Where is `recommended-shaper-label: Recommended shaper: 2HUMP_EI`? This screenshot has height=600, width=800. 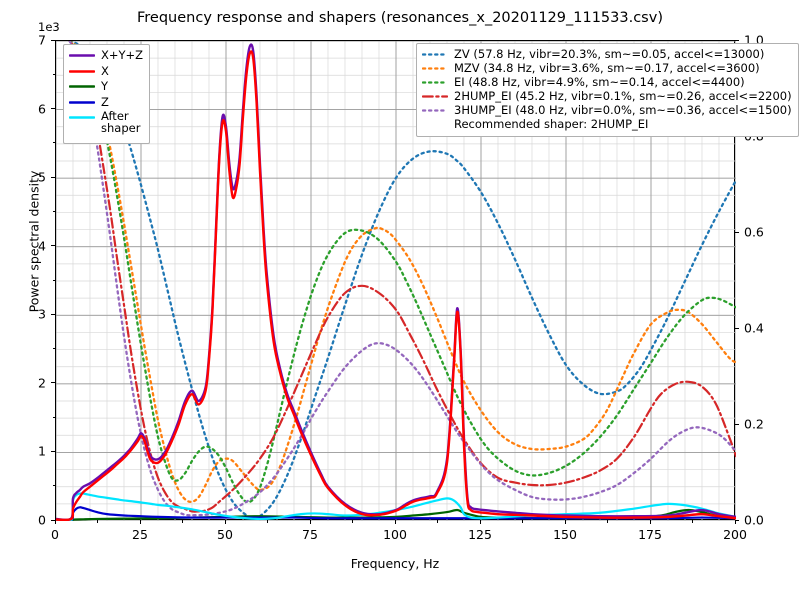 recommended-shaper-label: Recommended shaper: 2HUMP_EI is located at coordinates (551, 124).